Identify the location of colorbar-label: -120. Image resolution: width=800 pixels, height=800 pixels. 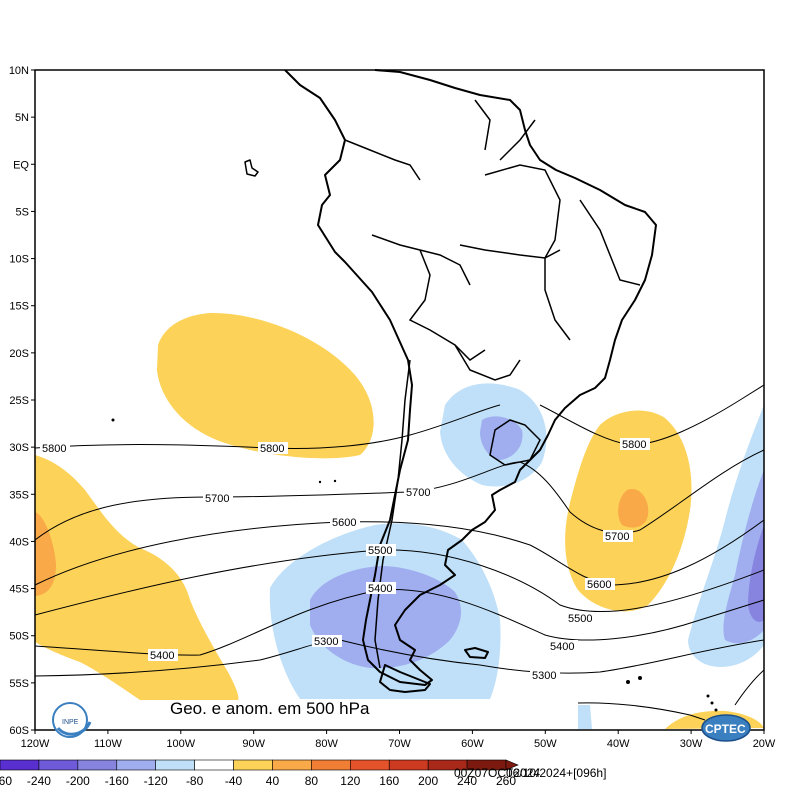
(156, 781).